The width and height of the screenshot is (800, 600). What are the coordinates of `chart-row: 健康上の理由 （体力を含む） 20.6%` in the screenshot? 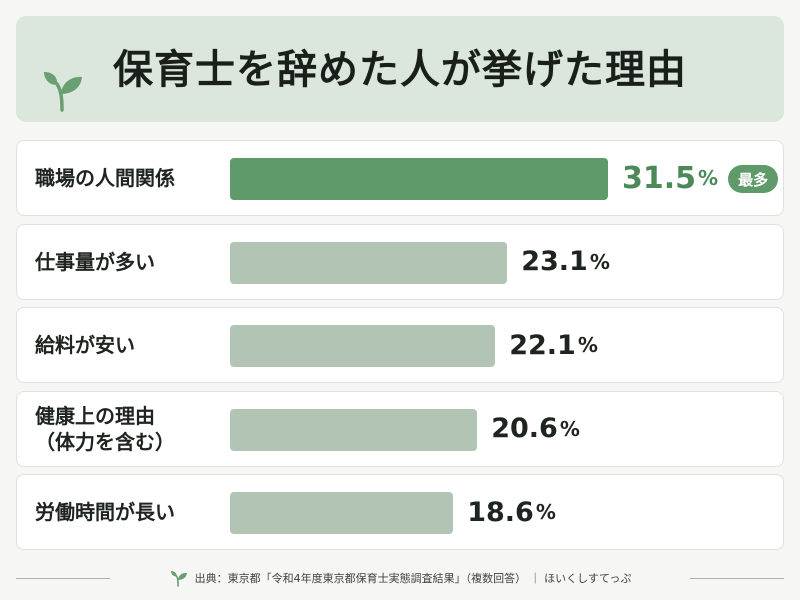 It's located at (400, 428).